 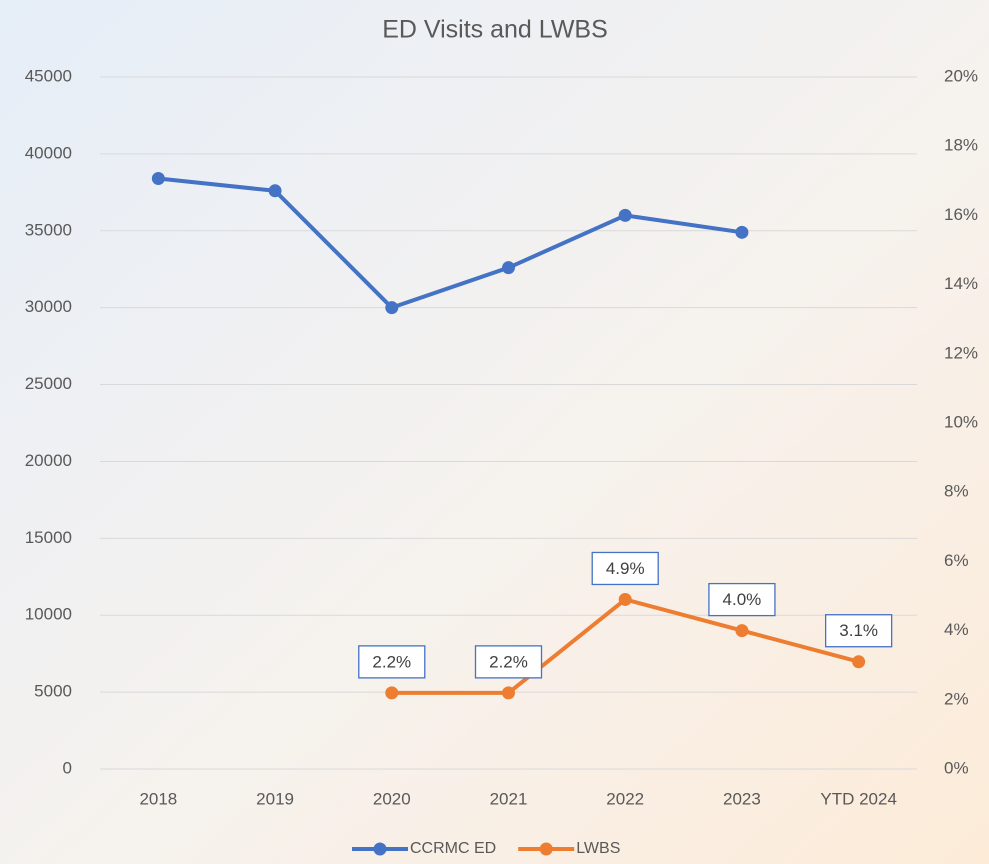 I want to click on y-tick-label: 45000, so click(x=48, y=75).